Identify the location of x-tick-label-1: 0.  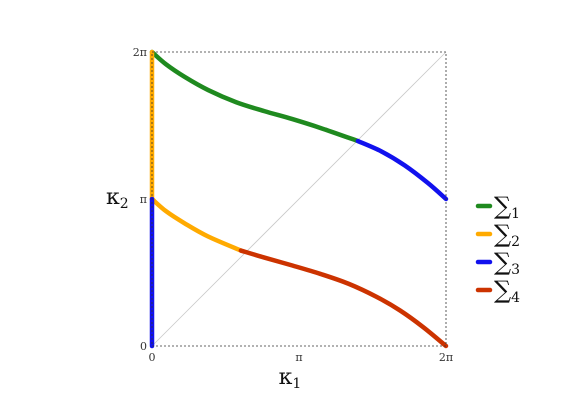
(152, 357).